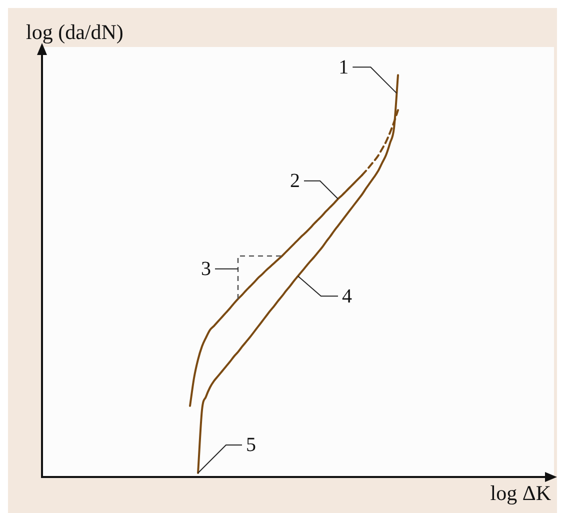  Describe the element at coordinates (75, 32) in the screenshot. I see `y-axis-title: log (da/dN)` at that location.